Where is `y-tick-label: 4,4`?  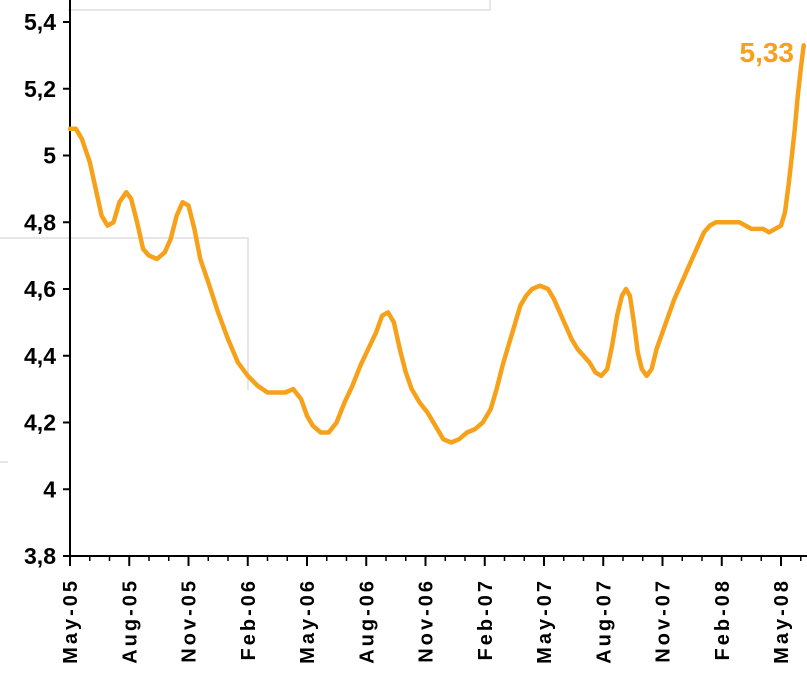 y-tick-label: 4,4 is located at coordinates (40, 356).